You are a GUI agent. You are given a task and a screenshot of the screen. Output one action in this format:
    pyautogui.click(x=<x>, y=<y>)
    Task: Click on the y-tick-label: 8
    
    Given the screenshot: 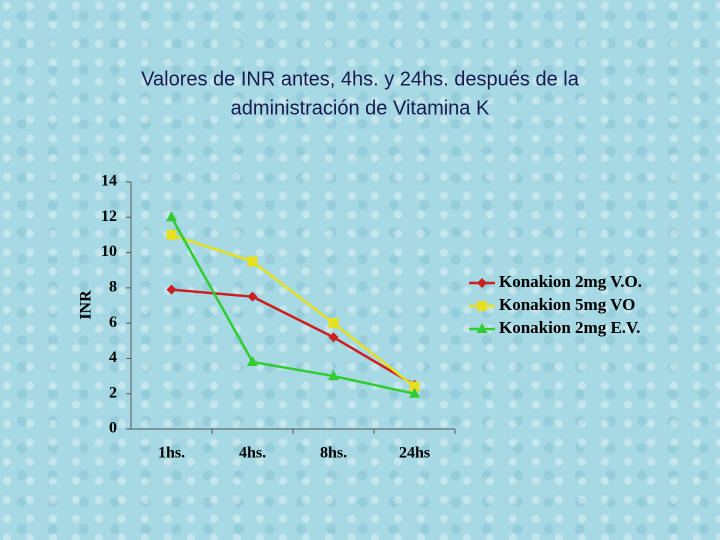 What is the action you would take?
    pyautogui.click(x=113, y=287)
    